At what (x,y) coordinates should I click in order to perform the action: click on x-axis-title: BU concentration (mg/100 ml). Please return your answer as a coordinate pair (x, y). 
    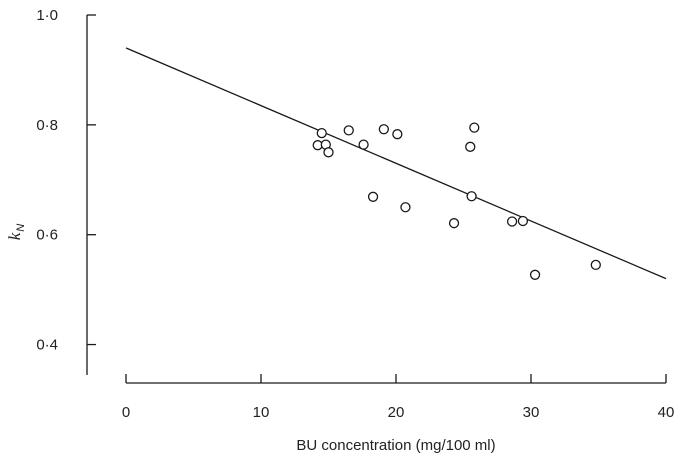
    Looking at the image, I should click on (395, 445).